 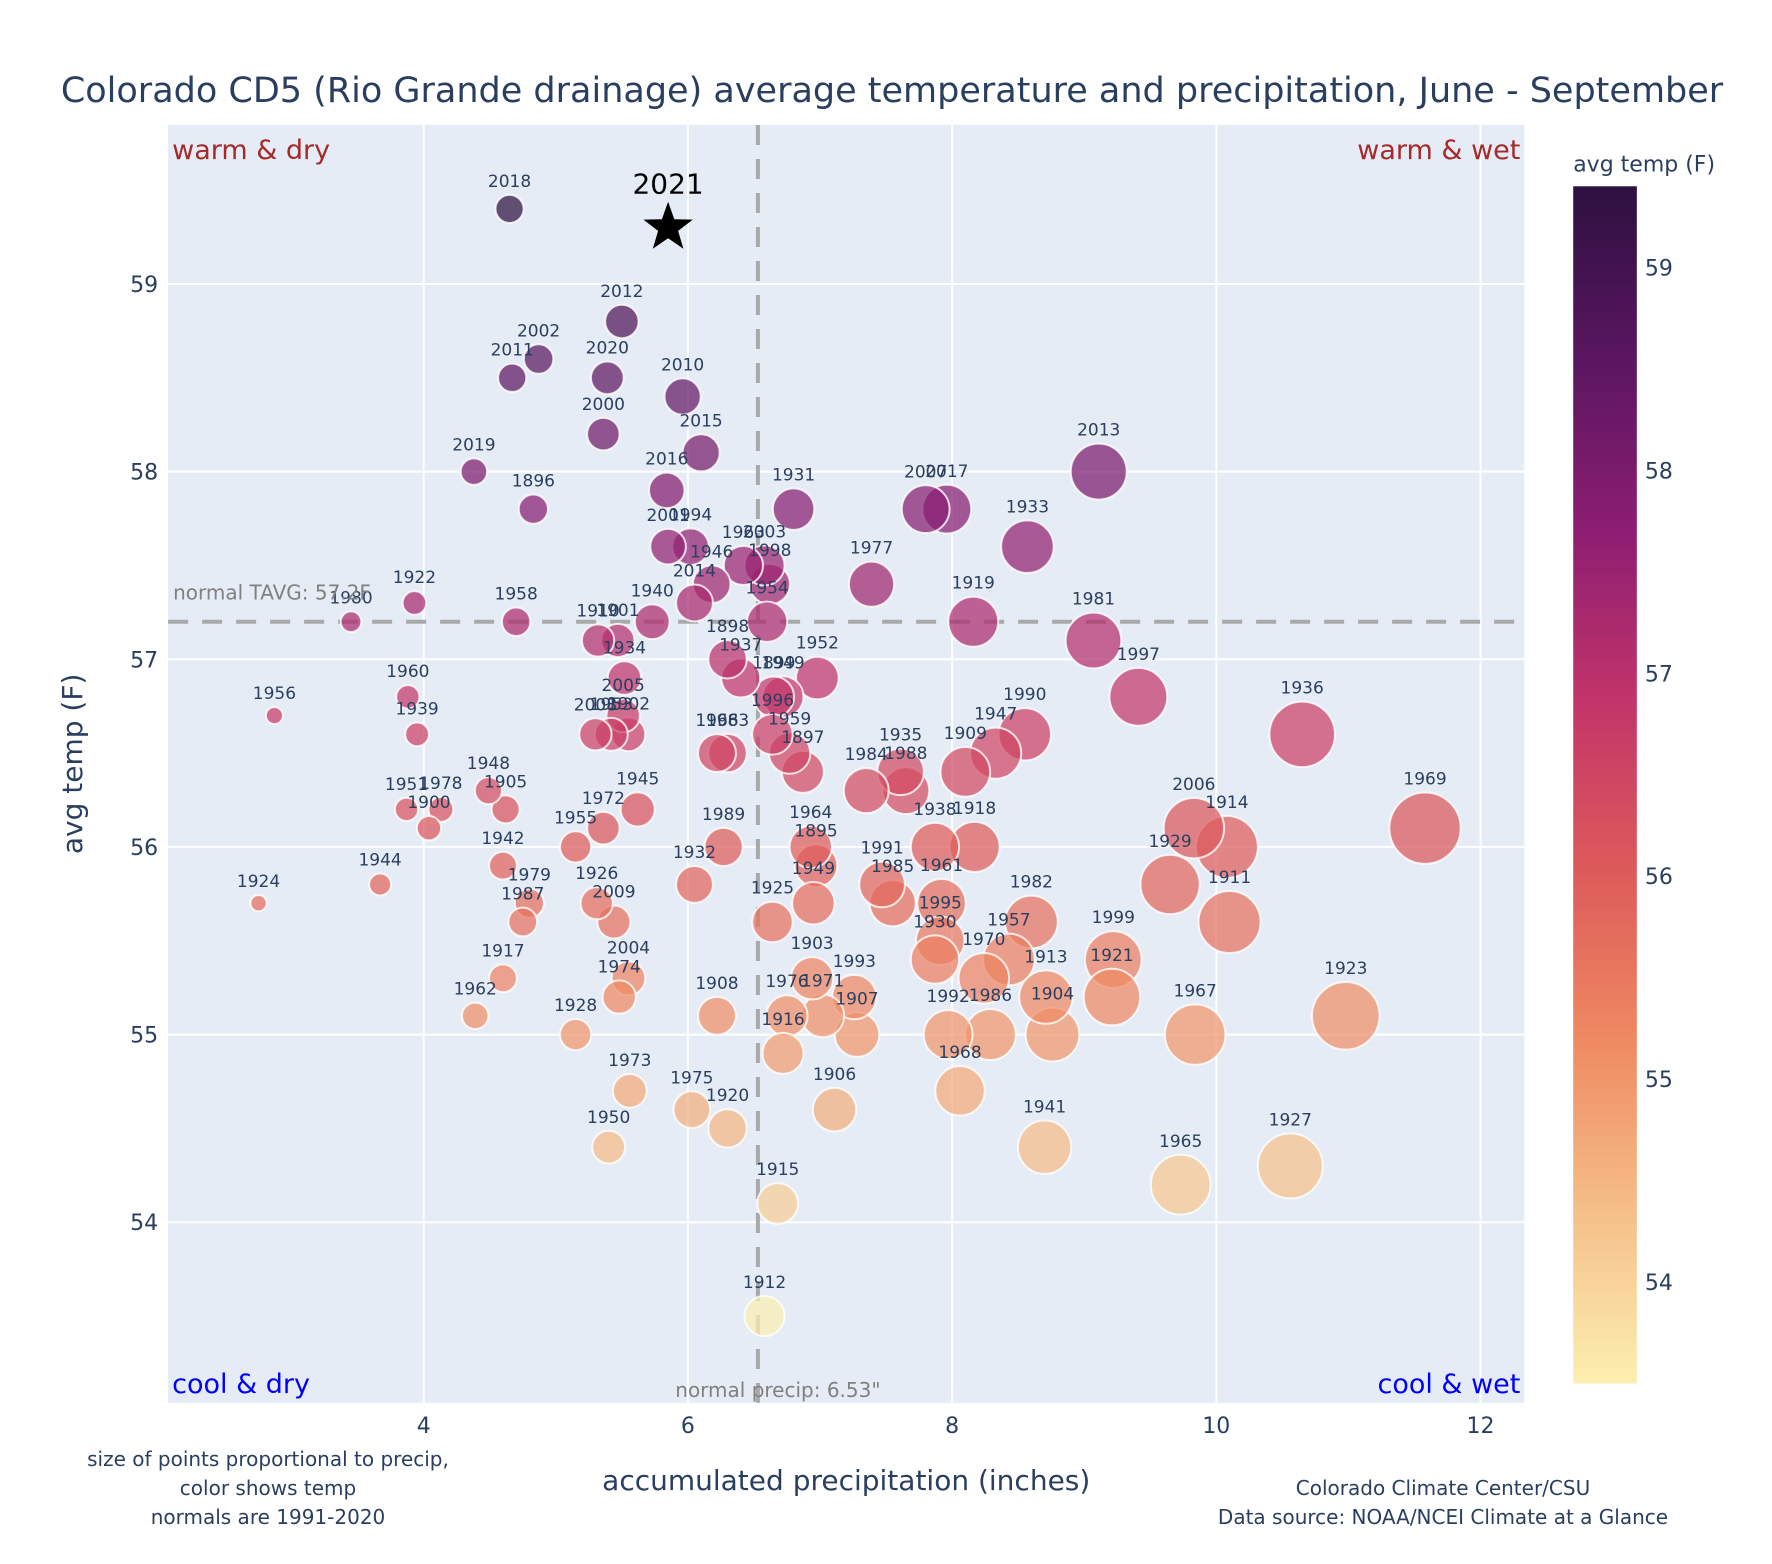 I want to click on data-point-label: 1899, so click(x=773, y=664).